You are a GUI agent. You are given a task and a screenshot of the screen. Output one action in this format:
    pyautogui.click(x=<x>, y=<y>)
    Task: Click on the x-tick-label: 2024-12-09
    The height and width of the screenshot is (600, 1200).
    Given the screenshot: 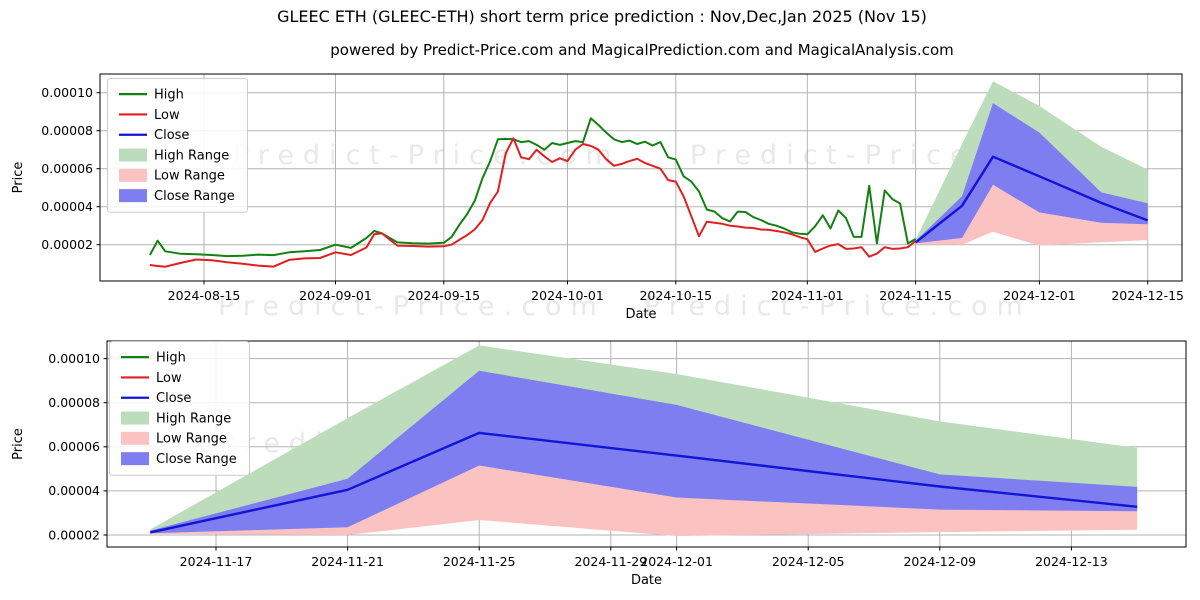 What is the action you would take?
    pyautogui.click(x=939, y=561)
    